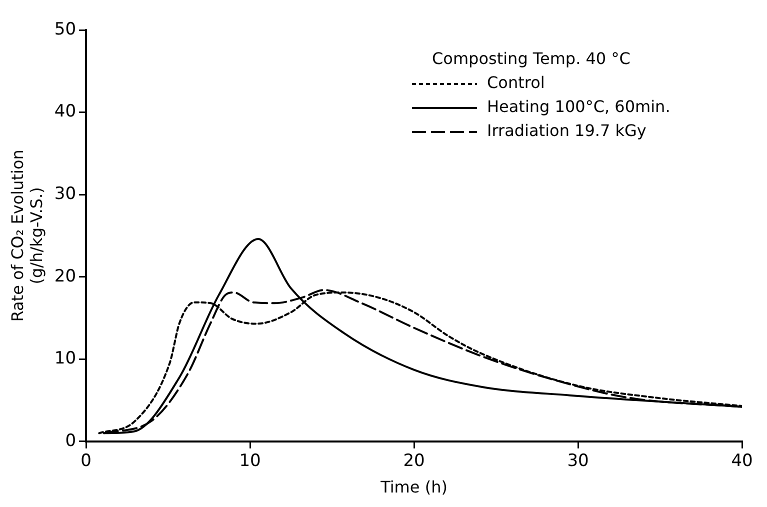 The image size is (767, 507). Describe the element at coordinates (414, 487) in the screenshot. I see `x-axis-title: Time (h)` at that location.